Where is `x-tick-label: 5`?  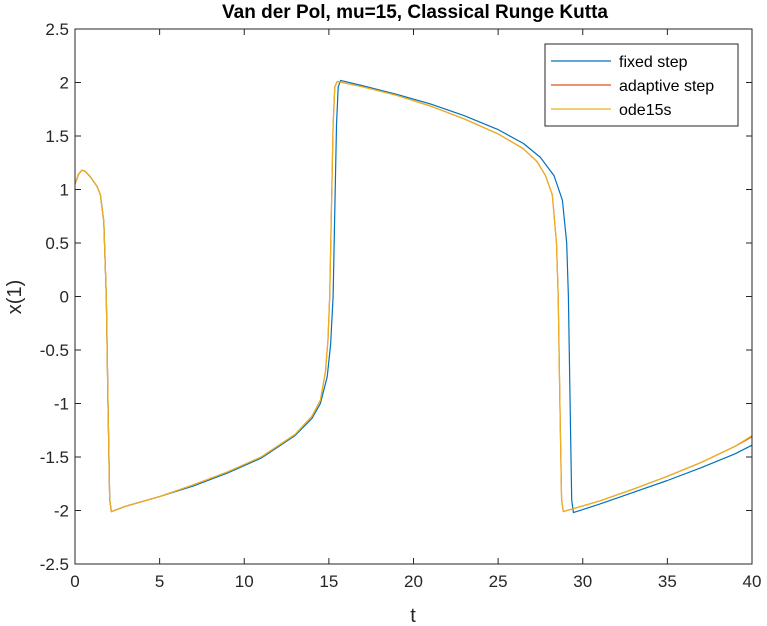 x-tick-label: 5 is located at coordinates (159, 581).